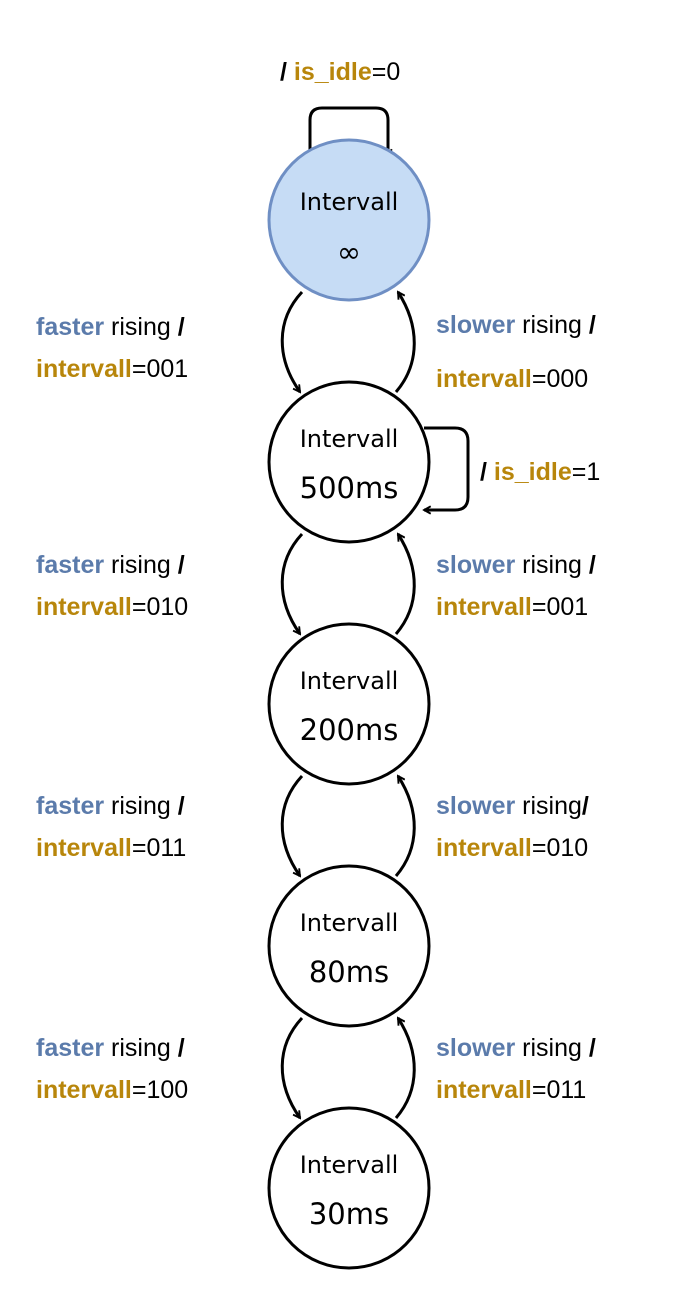 This screenshot has width=684, height=1312. Describe the element at coordinates (348, 131) in the screenshot. I see `self-loop-idle0-arrow` at that location.